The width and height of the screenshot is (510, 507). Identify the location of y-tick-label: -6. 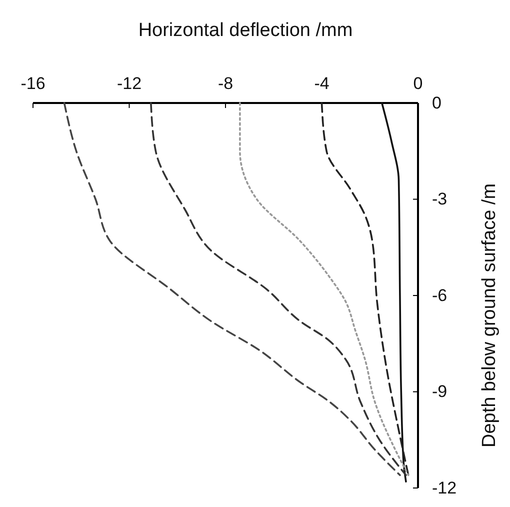
(440, 295).